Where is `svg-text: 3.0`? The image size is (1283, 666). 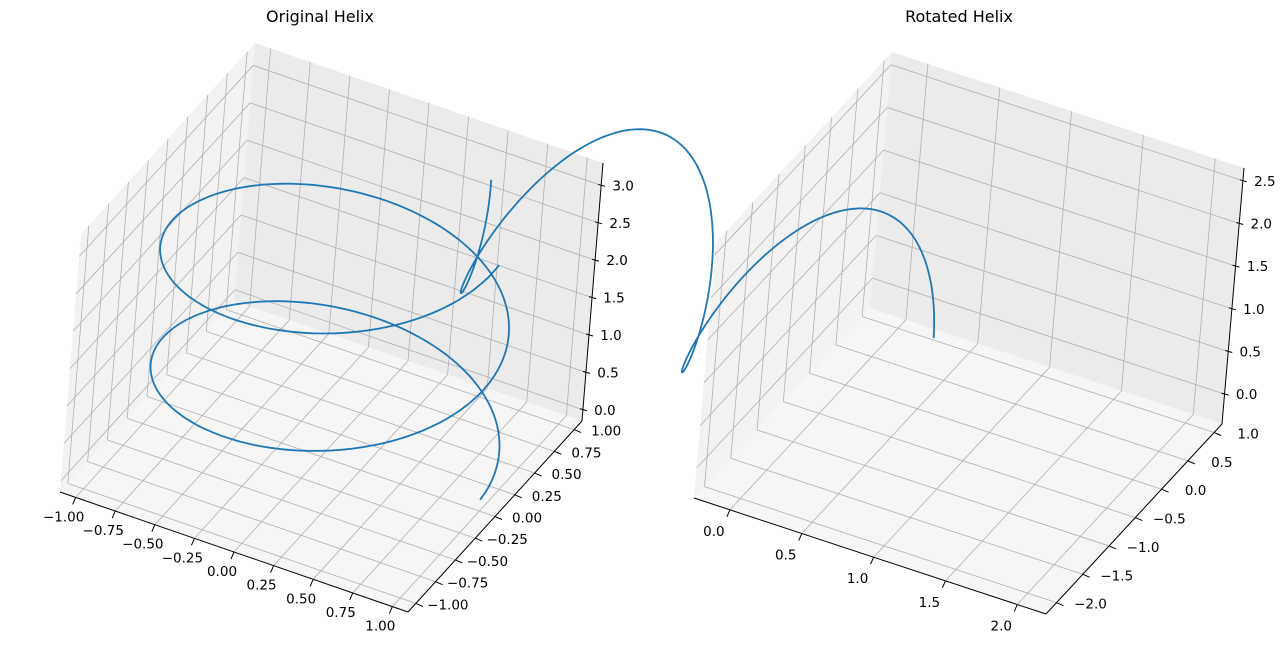 svg-text: 3.0 is located at coordinates (622, 186).